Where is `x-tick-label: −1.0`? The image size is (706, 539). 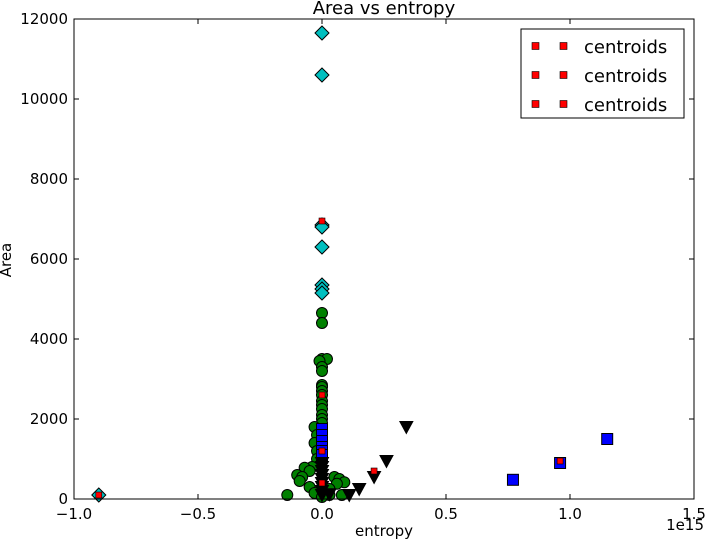 x-tick-label: −1.0 is located at coordinates (74, 514).